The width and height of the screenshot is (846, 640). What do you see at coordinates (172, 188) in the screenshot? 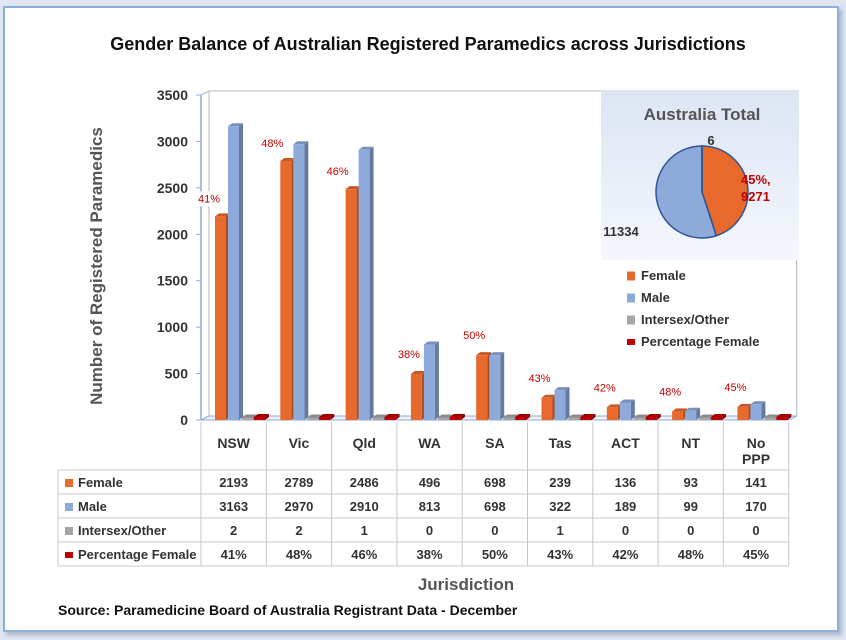
I see `y-tick-label: 2500` at bounding box center [172, 188].